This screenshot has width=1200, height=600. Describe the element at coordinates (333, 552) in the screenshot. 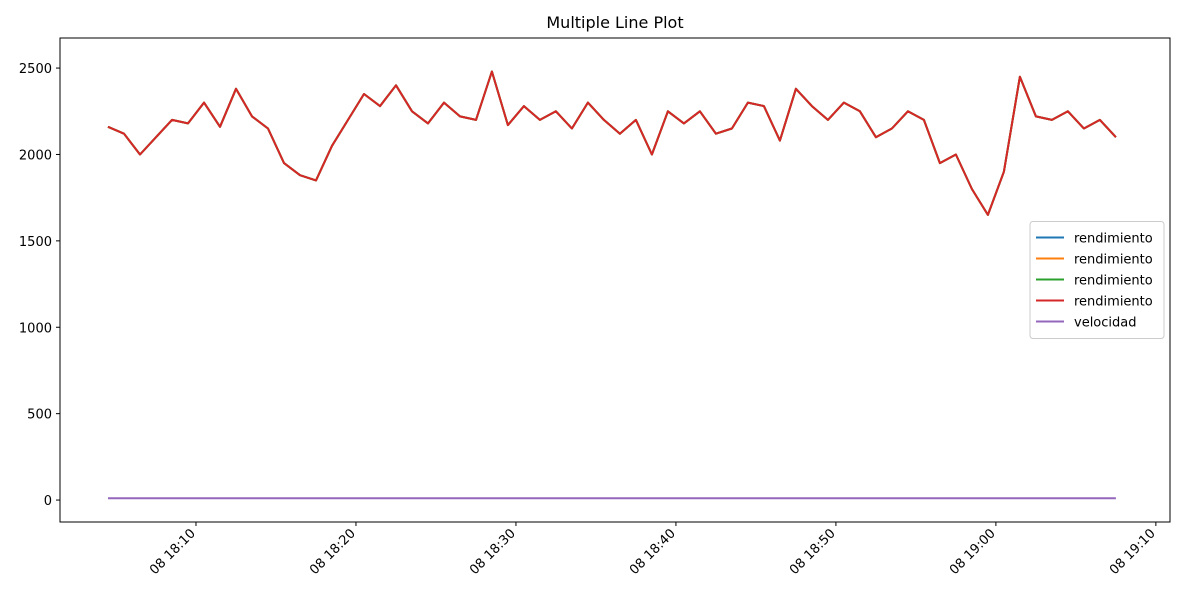

I see `x-tick-label: 08 18:20` at that location.